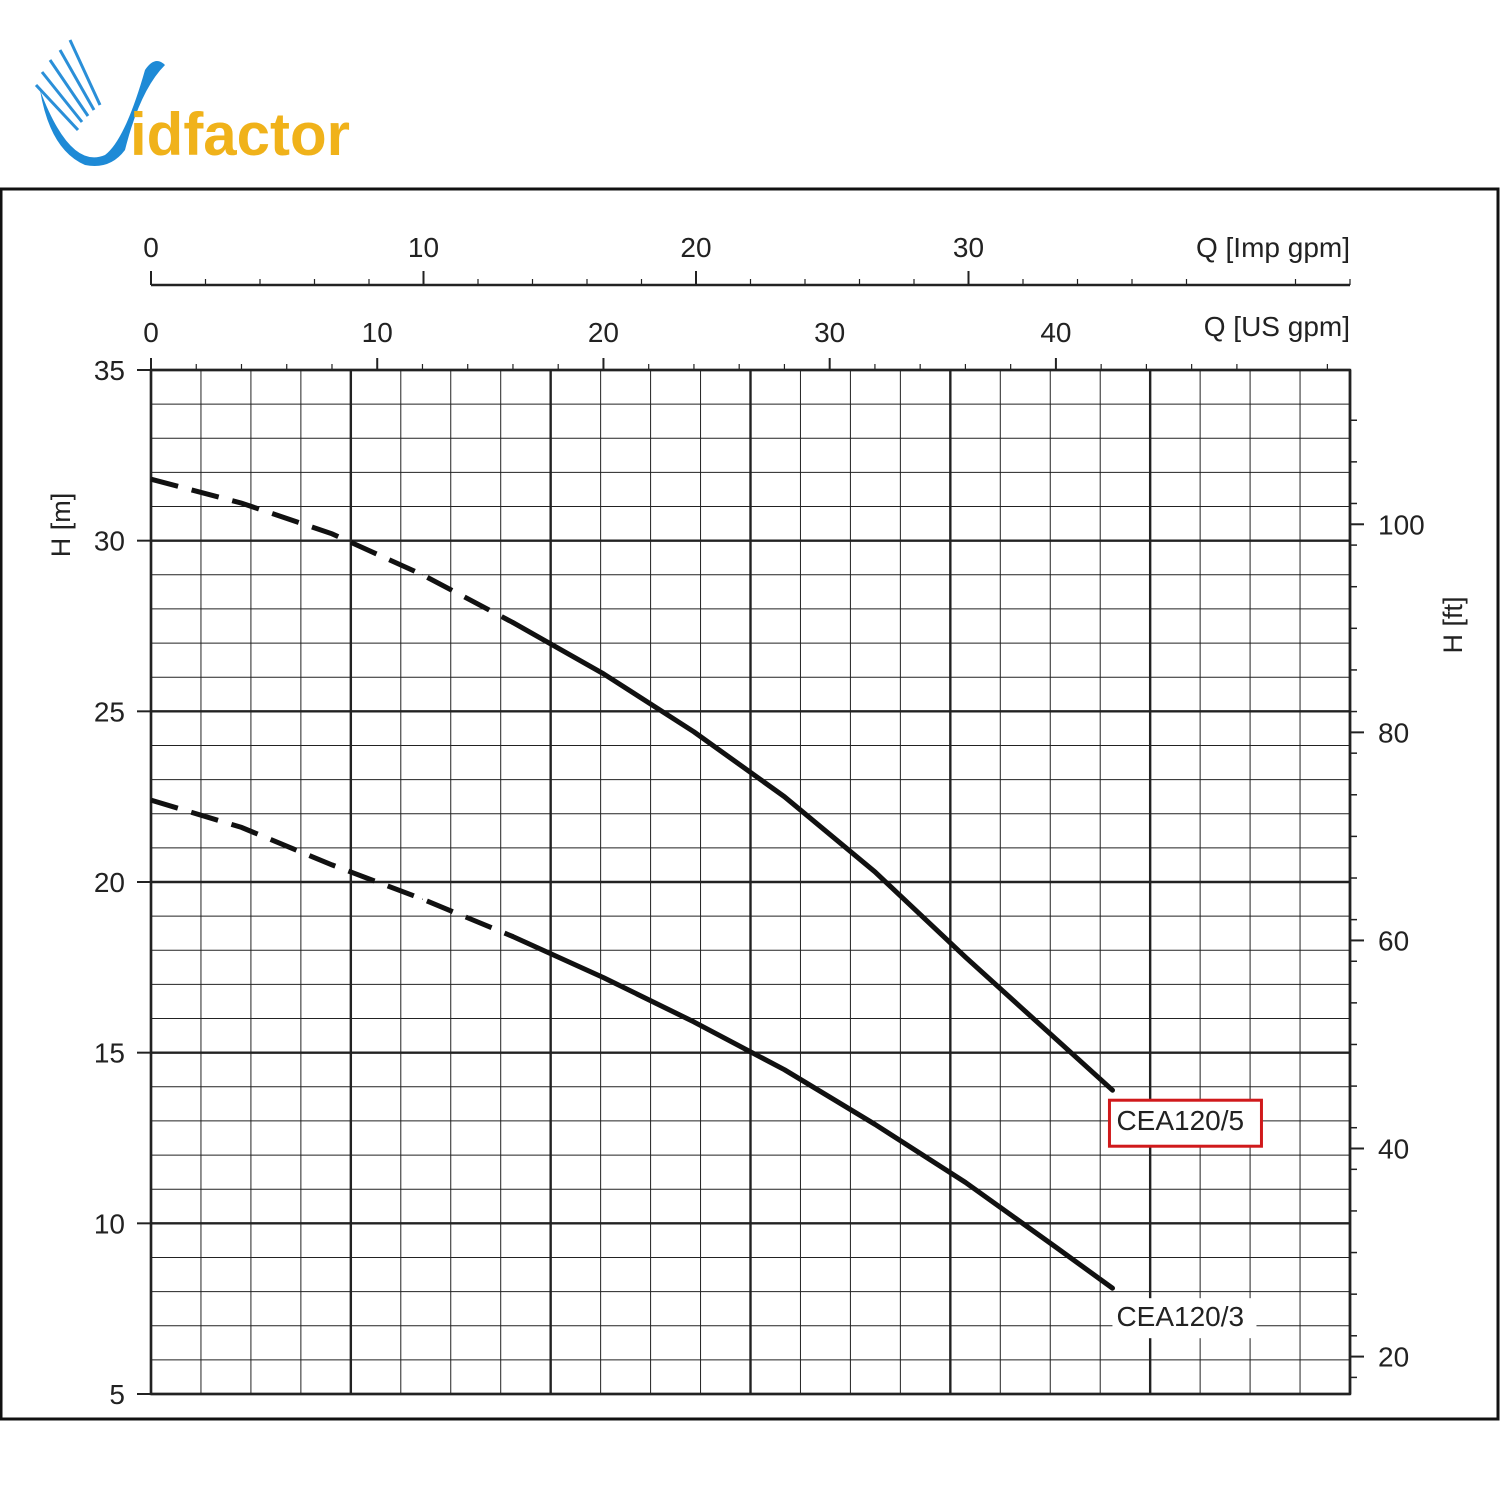  I want to click on y-axis-title: H [m], so click(61, 525).